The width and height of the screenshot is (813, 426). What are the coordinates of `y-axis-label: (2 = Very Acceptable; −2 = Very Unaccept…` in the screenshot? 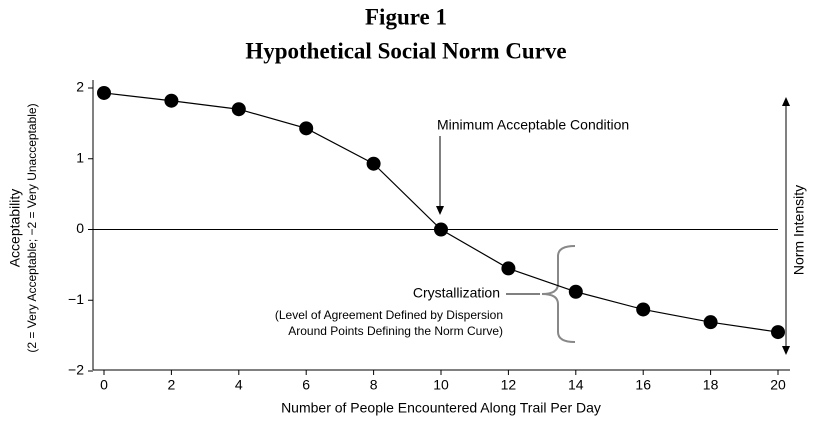 It's located at (32, 227).